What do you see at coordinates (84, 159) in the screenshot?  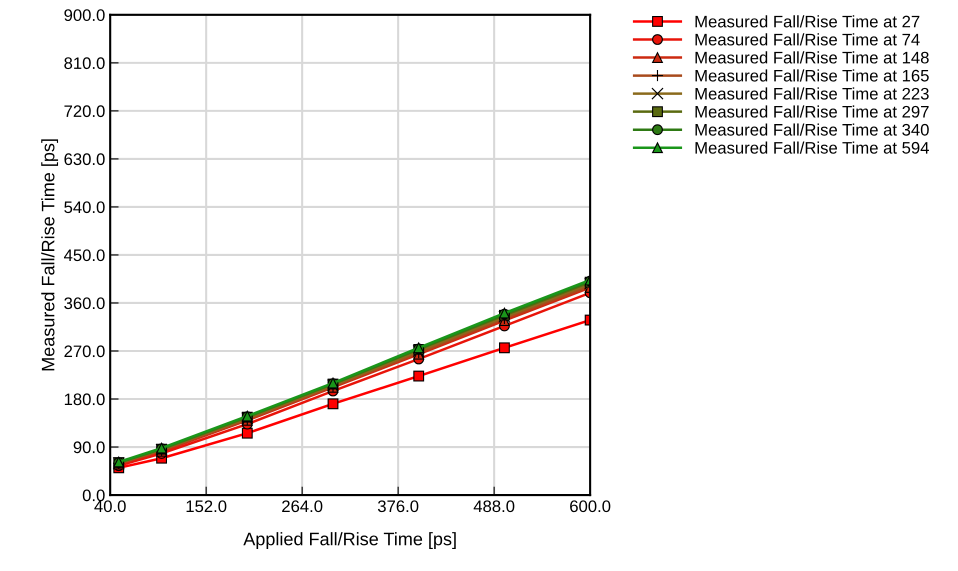 I see `y-tick-label: 630.0` at bounding box center [84, 159].